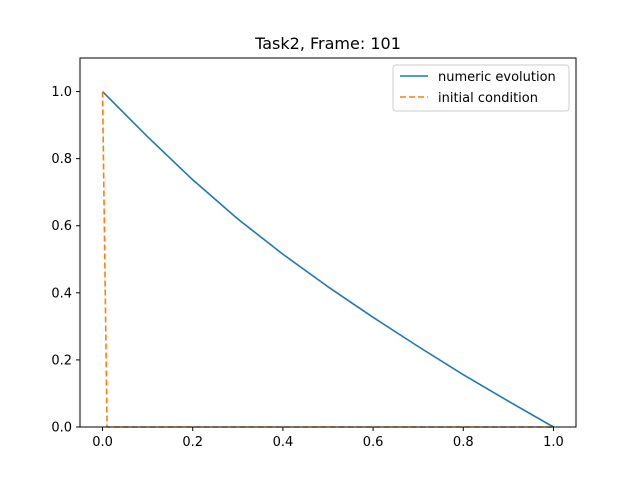 The height and width of the screenshot is (480, 640). Describe the element at coordinates (102, 442) in the screenshot. I see `x-tick-label: 0.0` at that location.